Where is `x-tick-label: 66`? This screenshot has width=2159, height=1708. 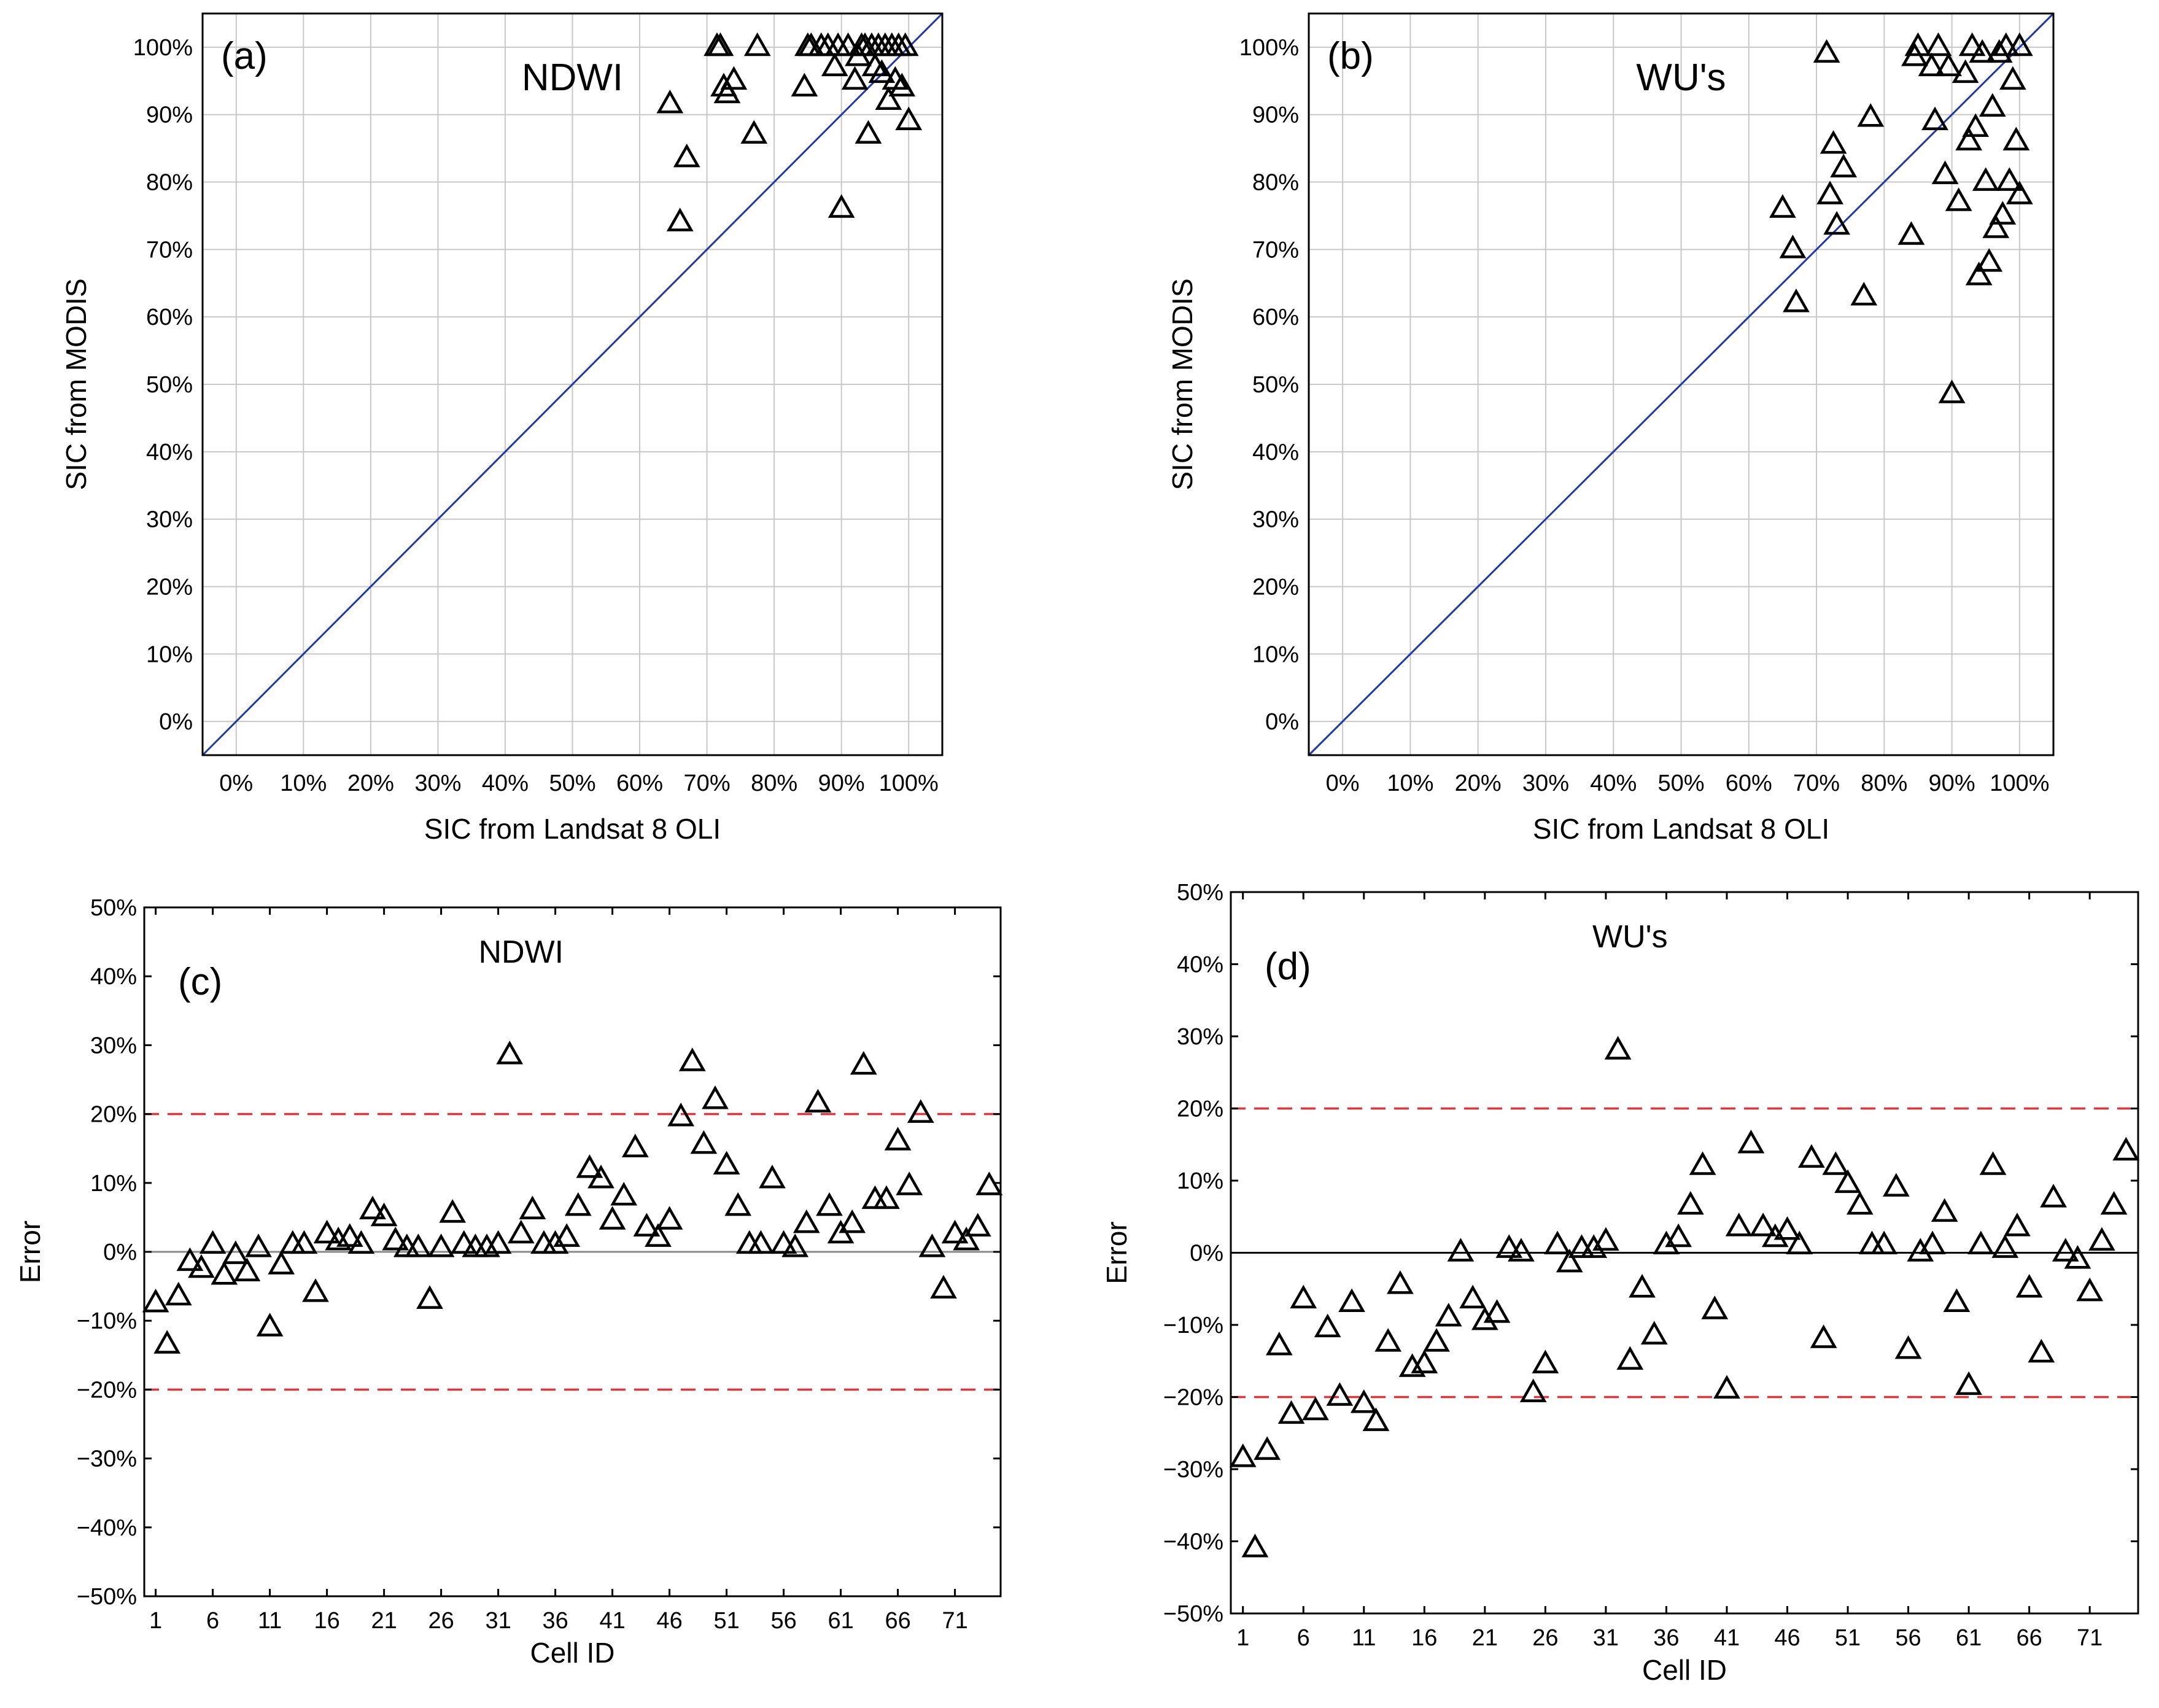
x-tick-label: 66 is located at coordinates (2029, 1638).